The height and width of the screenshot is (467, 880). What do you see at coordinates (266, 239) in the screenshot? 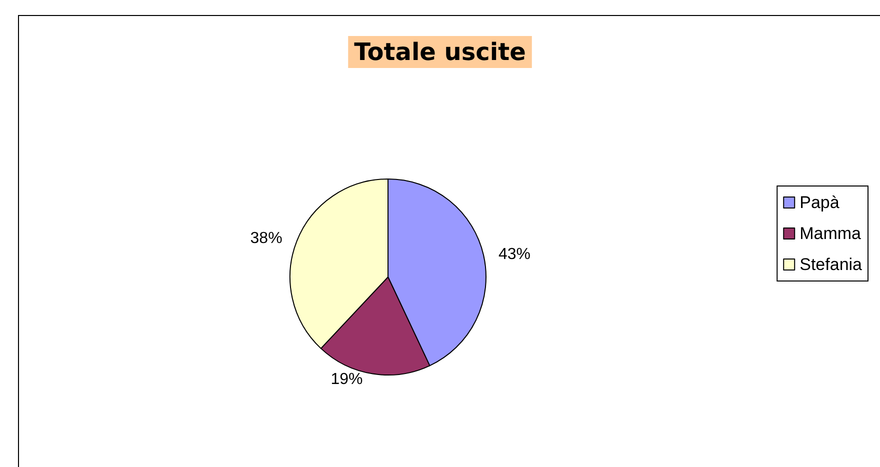
I see `data-label: 38%` at bounding box center [266, 239].